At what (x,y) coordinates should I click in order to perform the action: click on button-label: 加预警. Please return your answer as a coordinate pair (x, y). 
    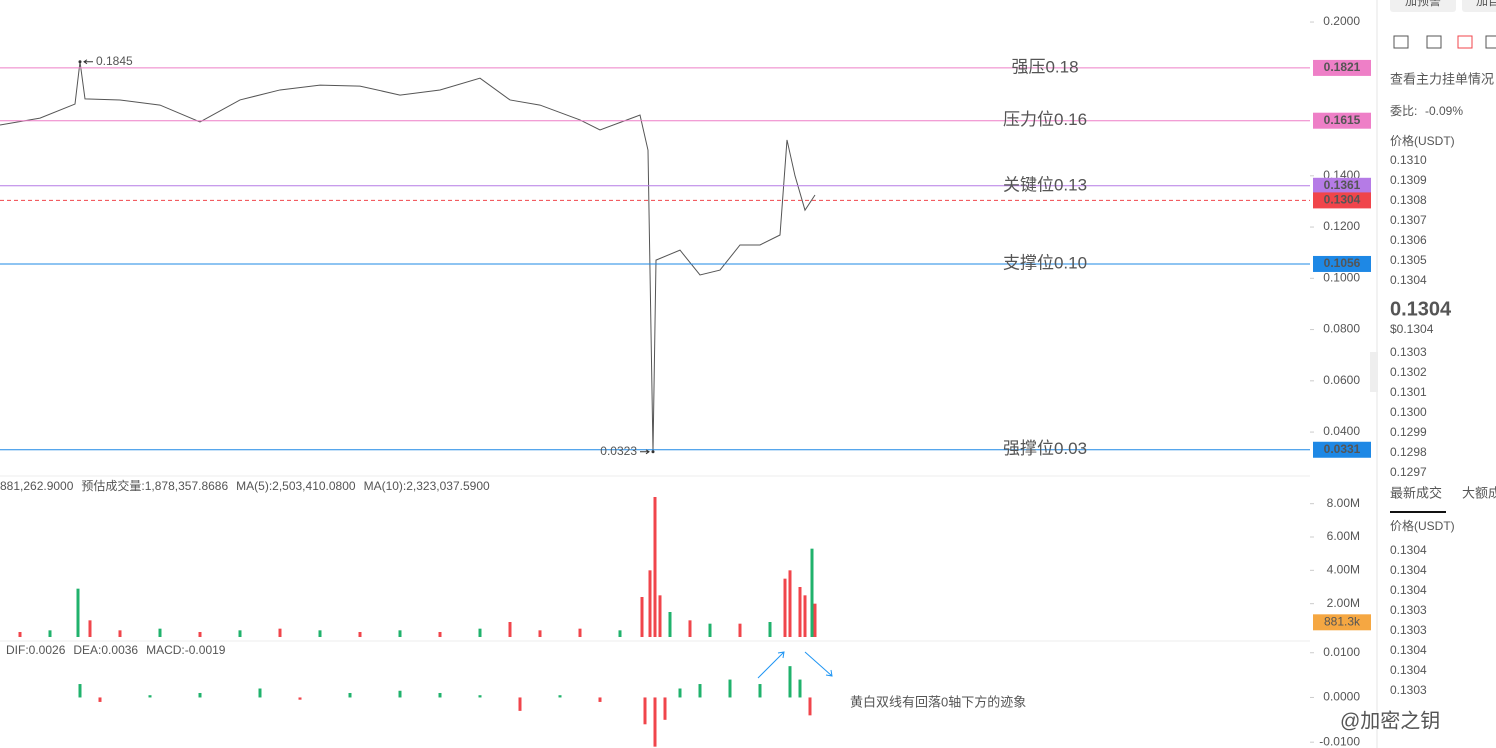
    Looking at the image, I should click on (1423, 4).